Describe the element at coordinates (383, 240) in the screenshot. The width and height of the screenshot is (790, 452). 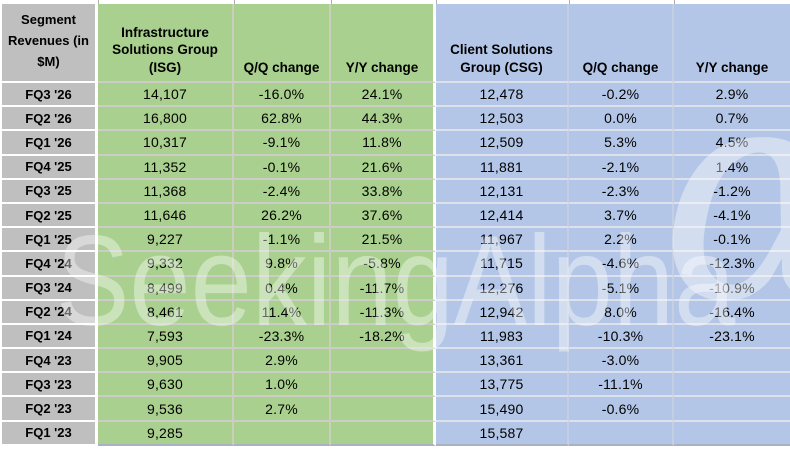
I see `cell-isg-yy-change: 21.5%` at that location.